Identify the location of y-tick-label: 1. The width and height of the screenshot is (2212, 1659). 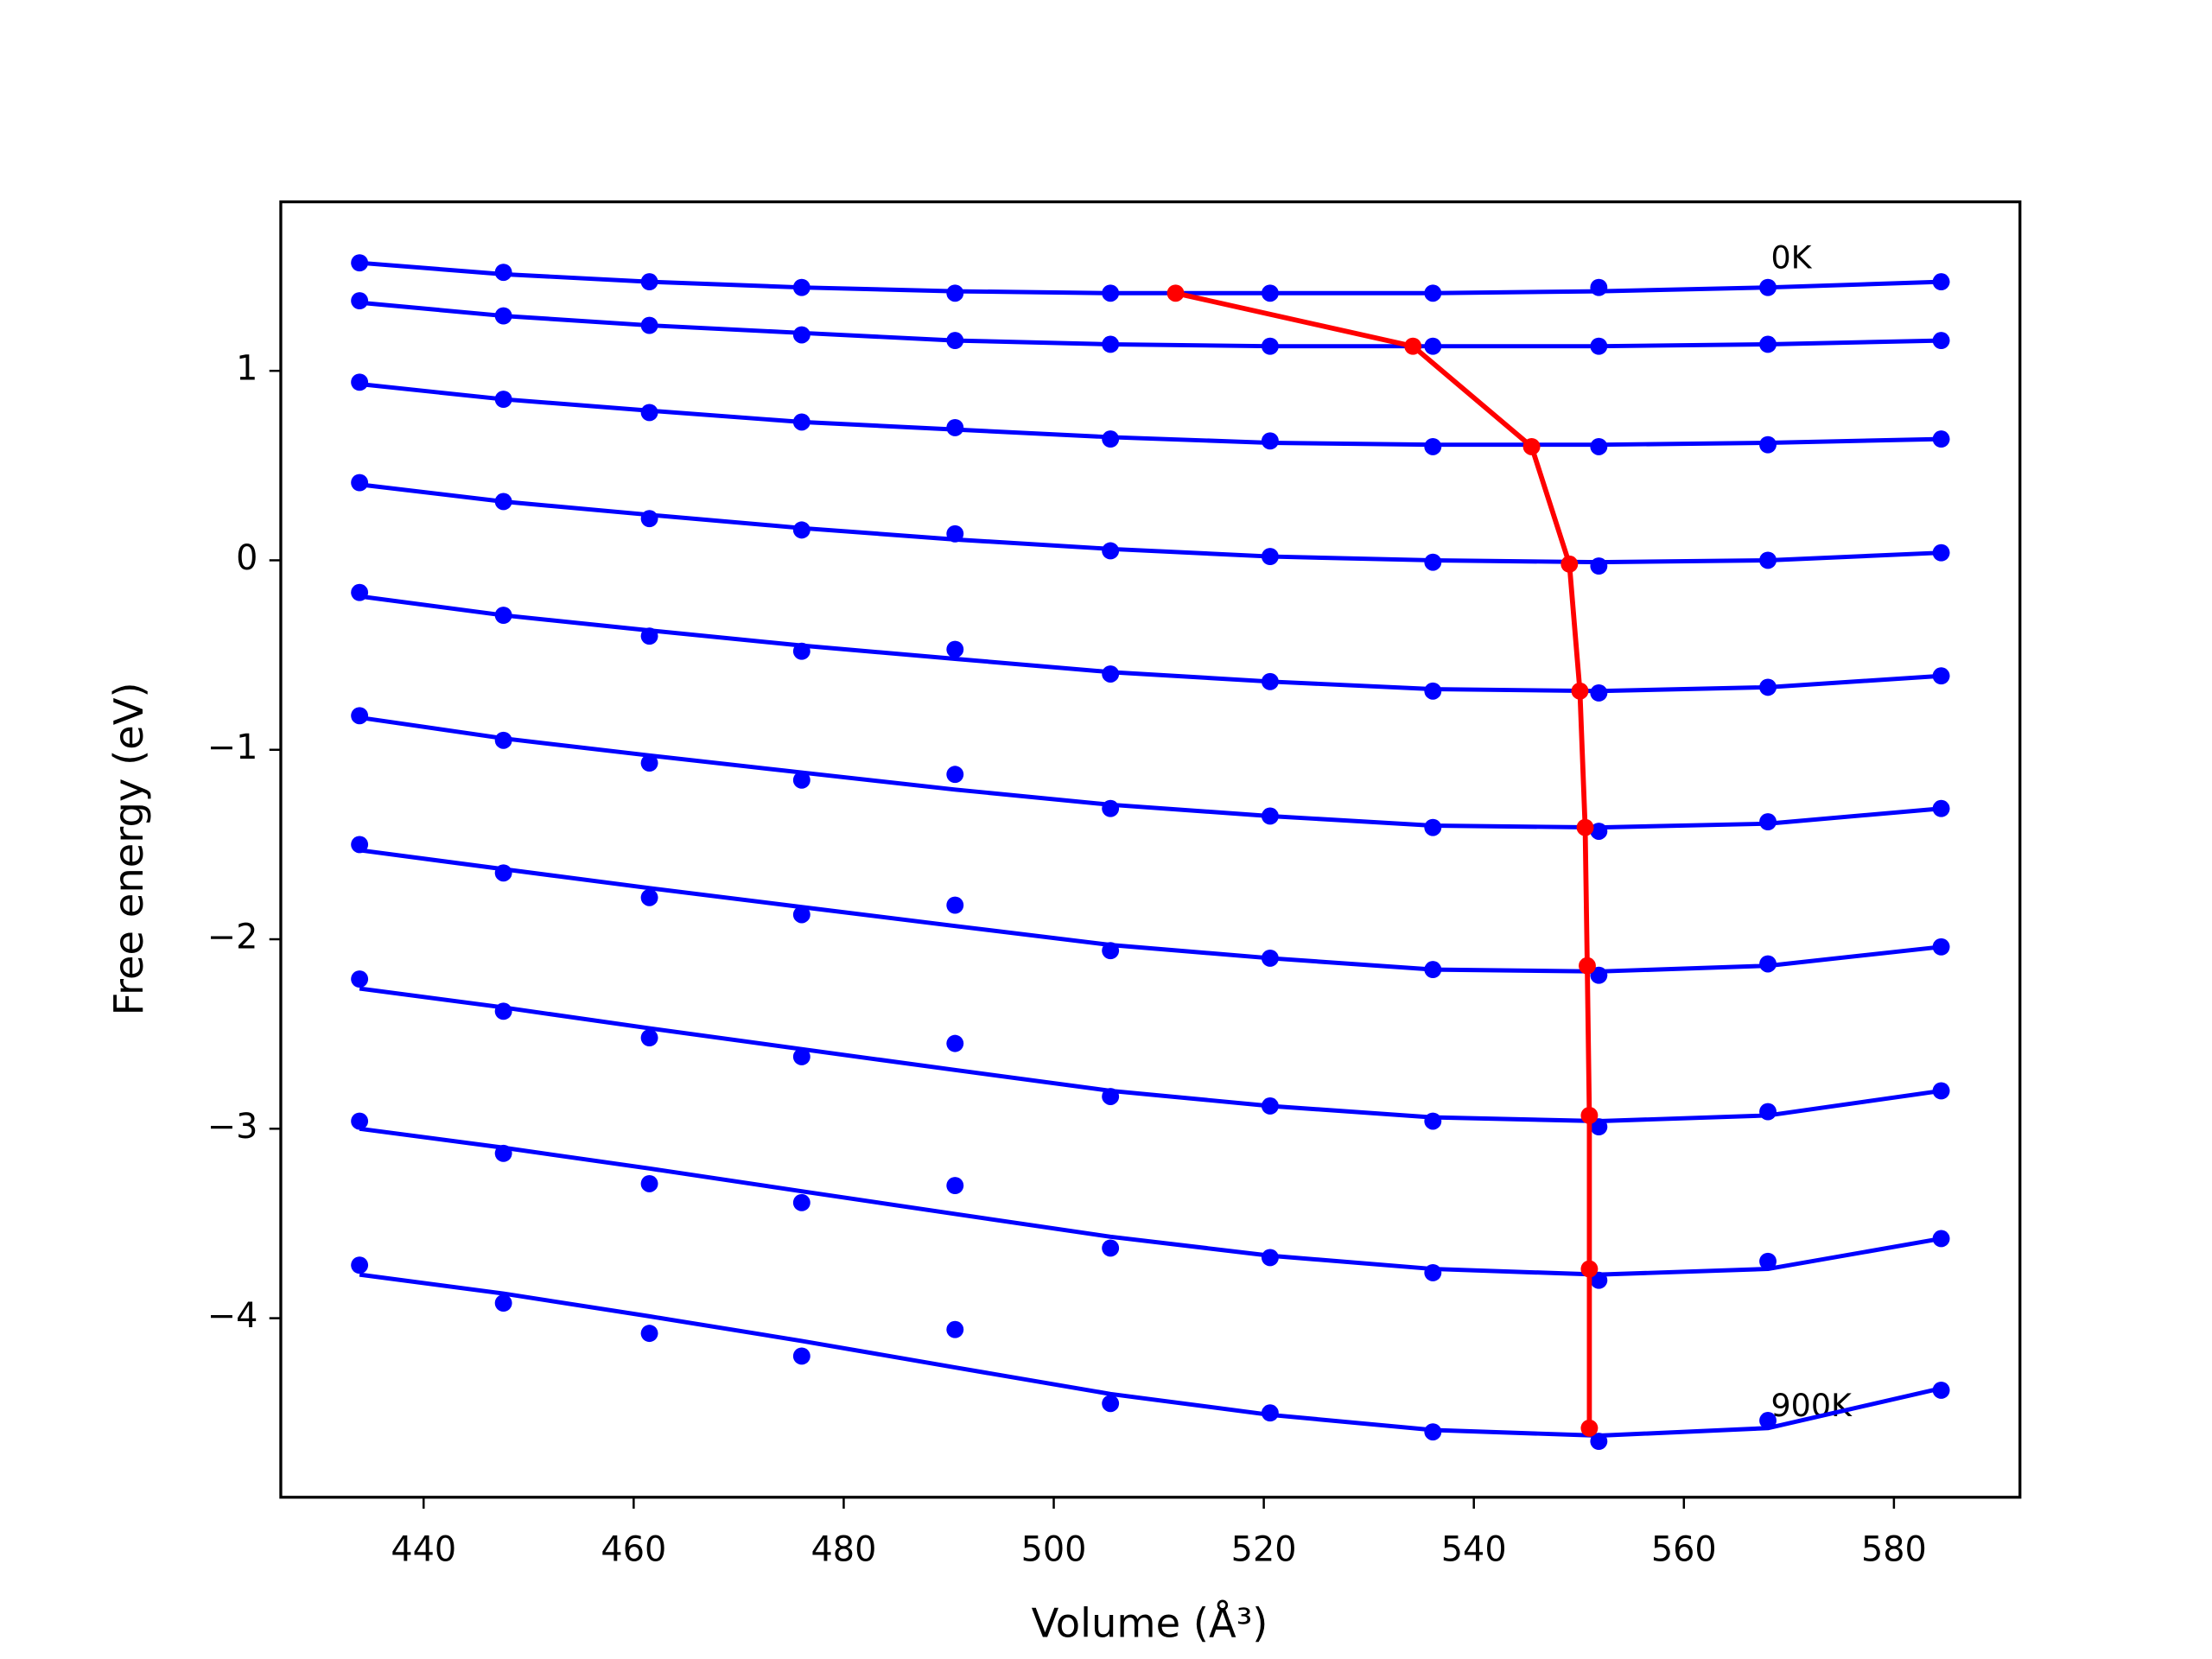
(246, 369).